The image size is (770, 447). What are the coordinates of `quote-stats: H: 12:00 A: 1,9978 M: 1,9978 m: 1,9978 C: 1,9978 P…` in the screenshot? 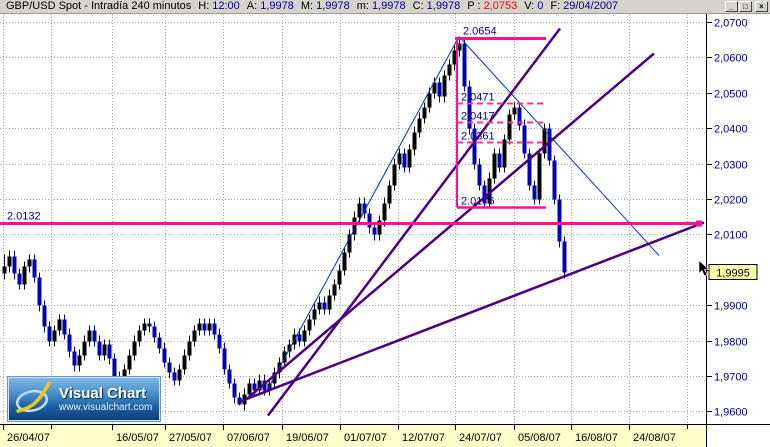 It's located at (404, 6).